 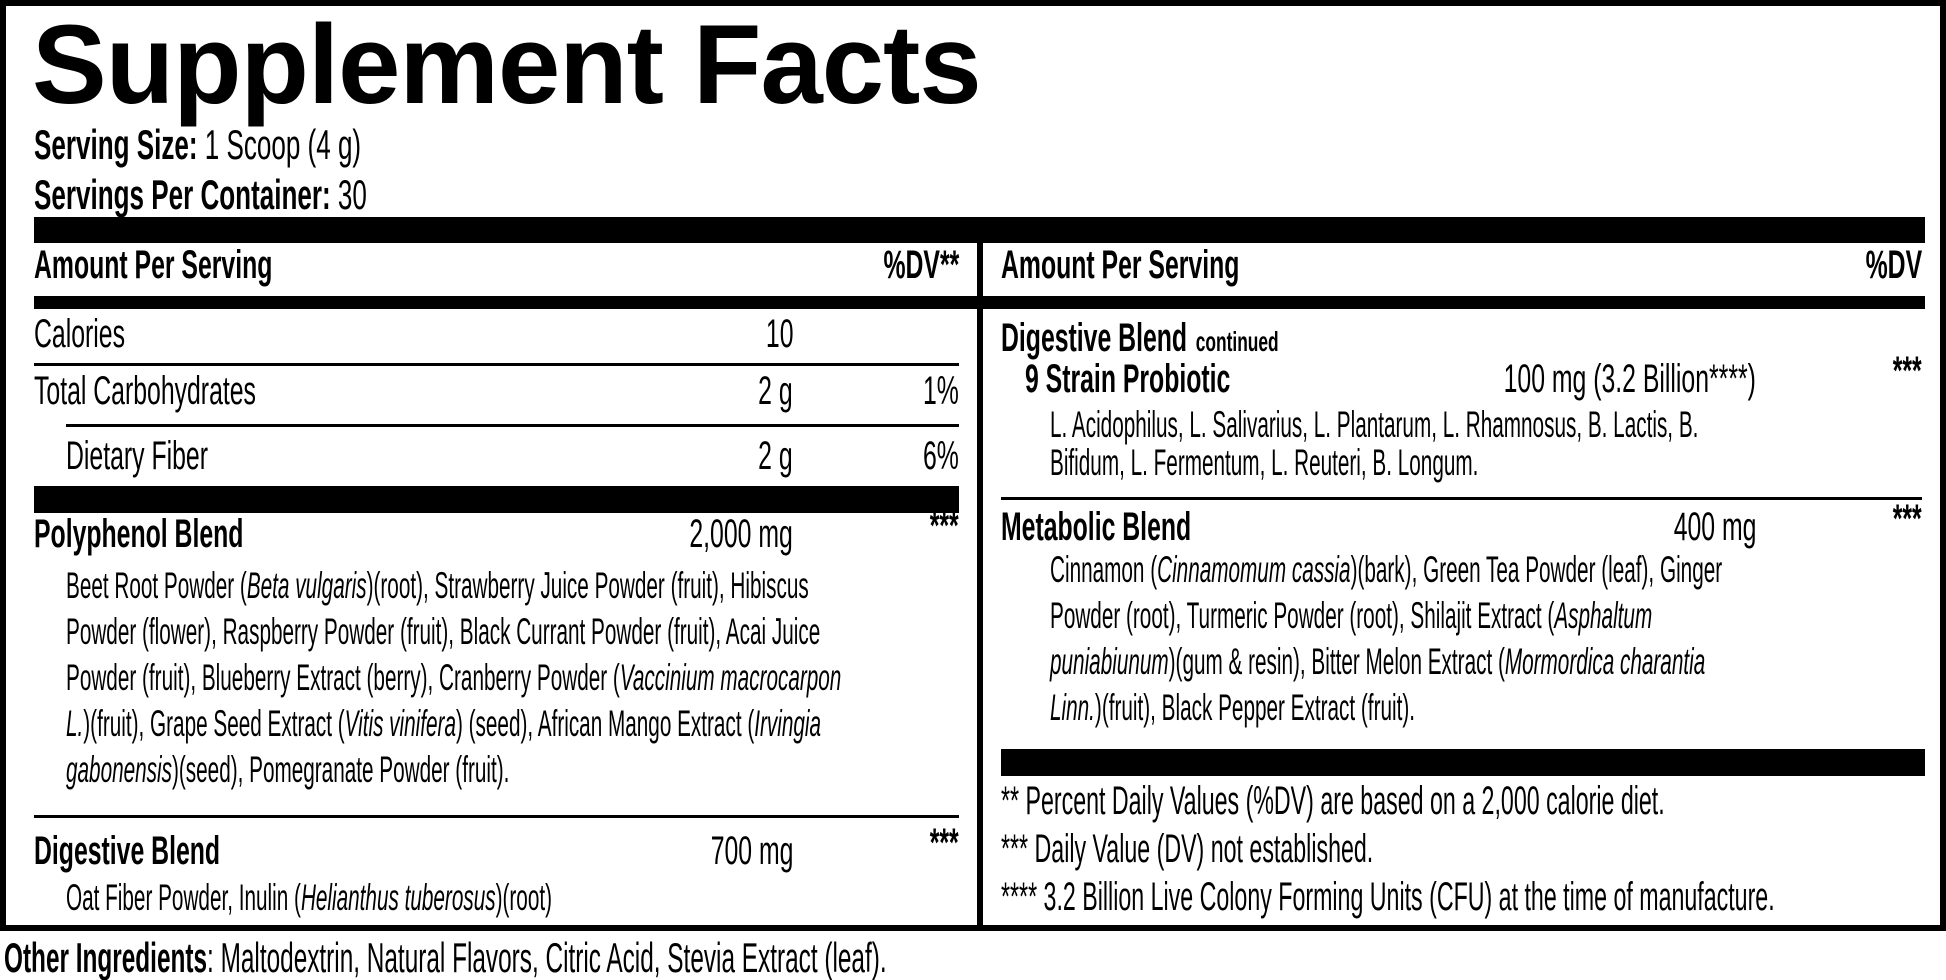 What do you see at coordinates (1187, 849) in the screenshot?
I see `footnote-dv-not-established: *** Daily Value (DV) not established.` at bounding box center [1187, 849].